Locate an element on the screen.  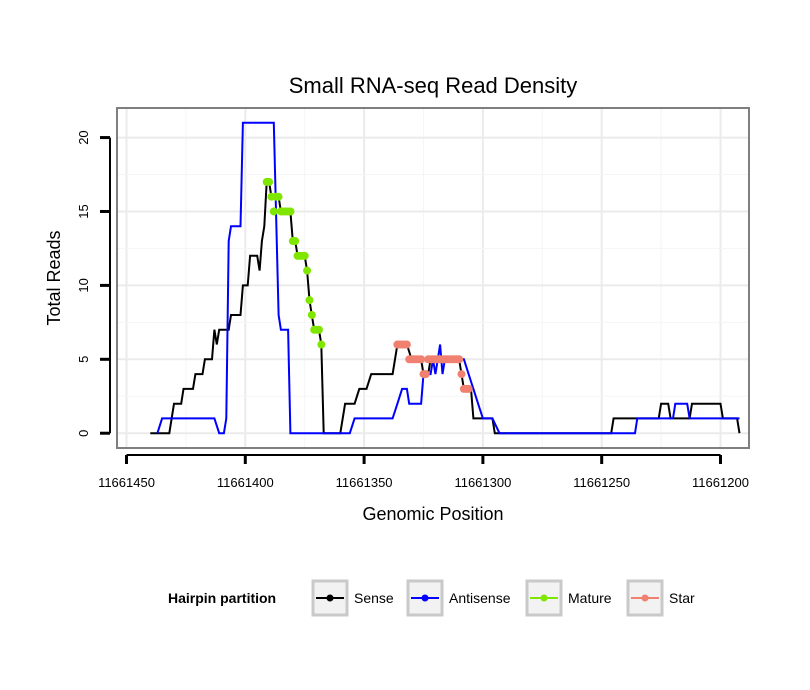
x-tick-label: 11661200 is located at coordinates (720, 482).